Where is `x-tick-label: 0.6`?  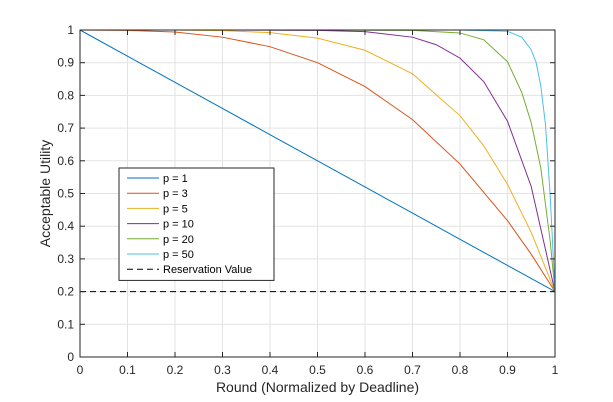 x-tick-label: 0.6 is located at coordinates (365, 370).